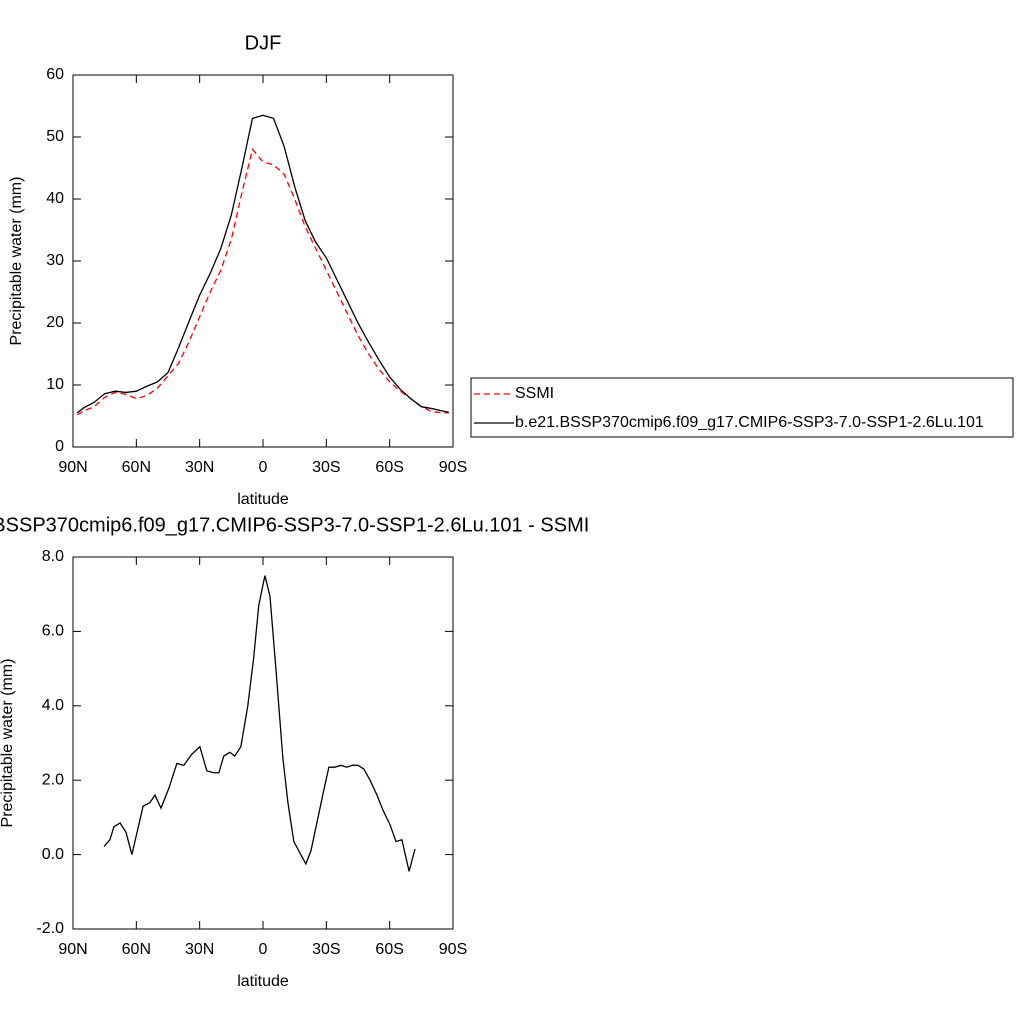 Image resolution: width=1024 pixels, height=1024 pixels. What do you see at coordinates (53, 631) in the screenshot?
I see `y-tick-label: 6.0` at bounding box center [53, 631].